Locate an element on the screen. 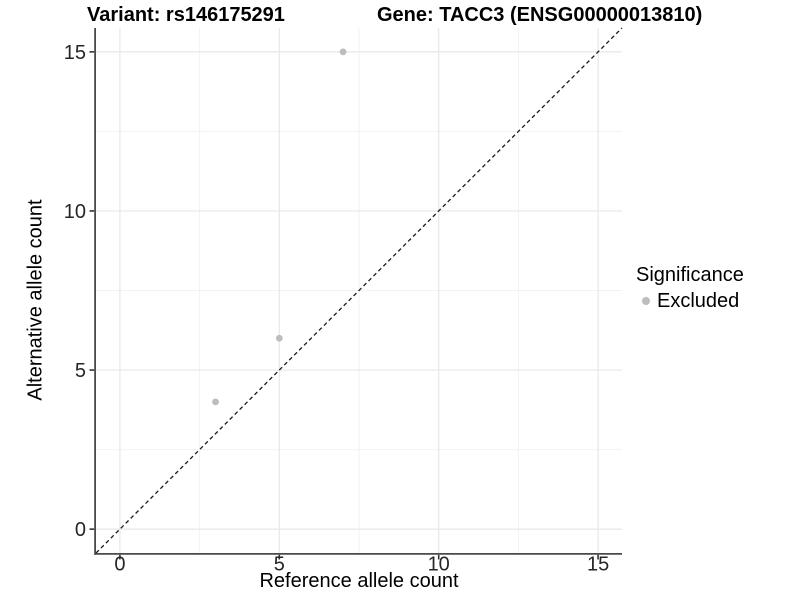 This screenshot has width=800, height=600. plot-title-variant: Variant: rs146175291 is located at coordinates (186, 15).